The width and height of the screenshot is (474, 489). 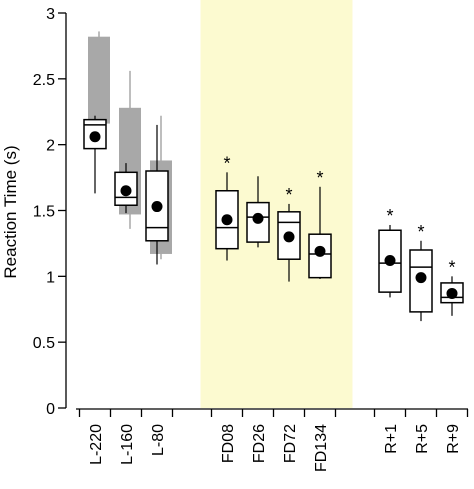 I want to click on y-tick-label-1: 1, so click(x=50, y=277).